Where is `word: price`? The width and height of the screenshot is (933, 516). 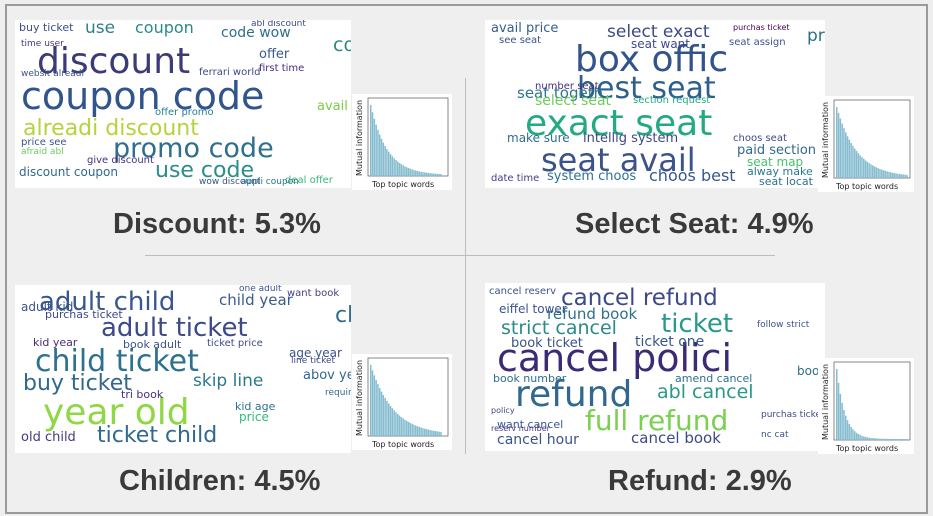 word: price is located at coordinates (254, 417).